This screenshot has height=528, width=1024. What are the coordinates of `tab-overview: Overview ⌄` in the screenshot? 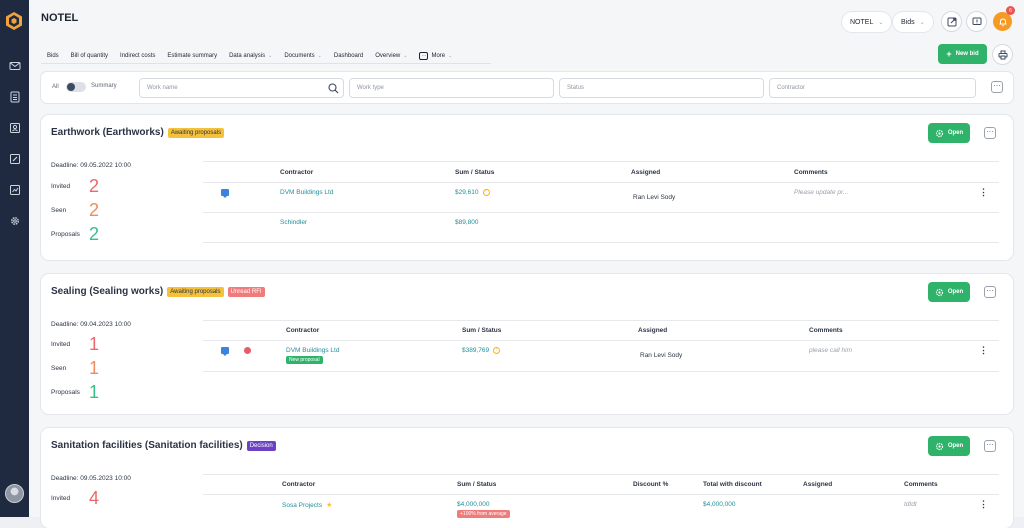 It's located at (391, 56).